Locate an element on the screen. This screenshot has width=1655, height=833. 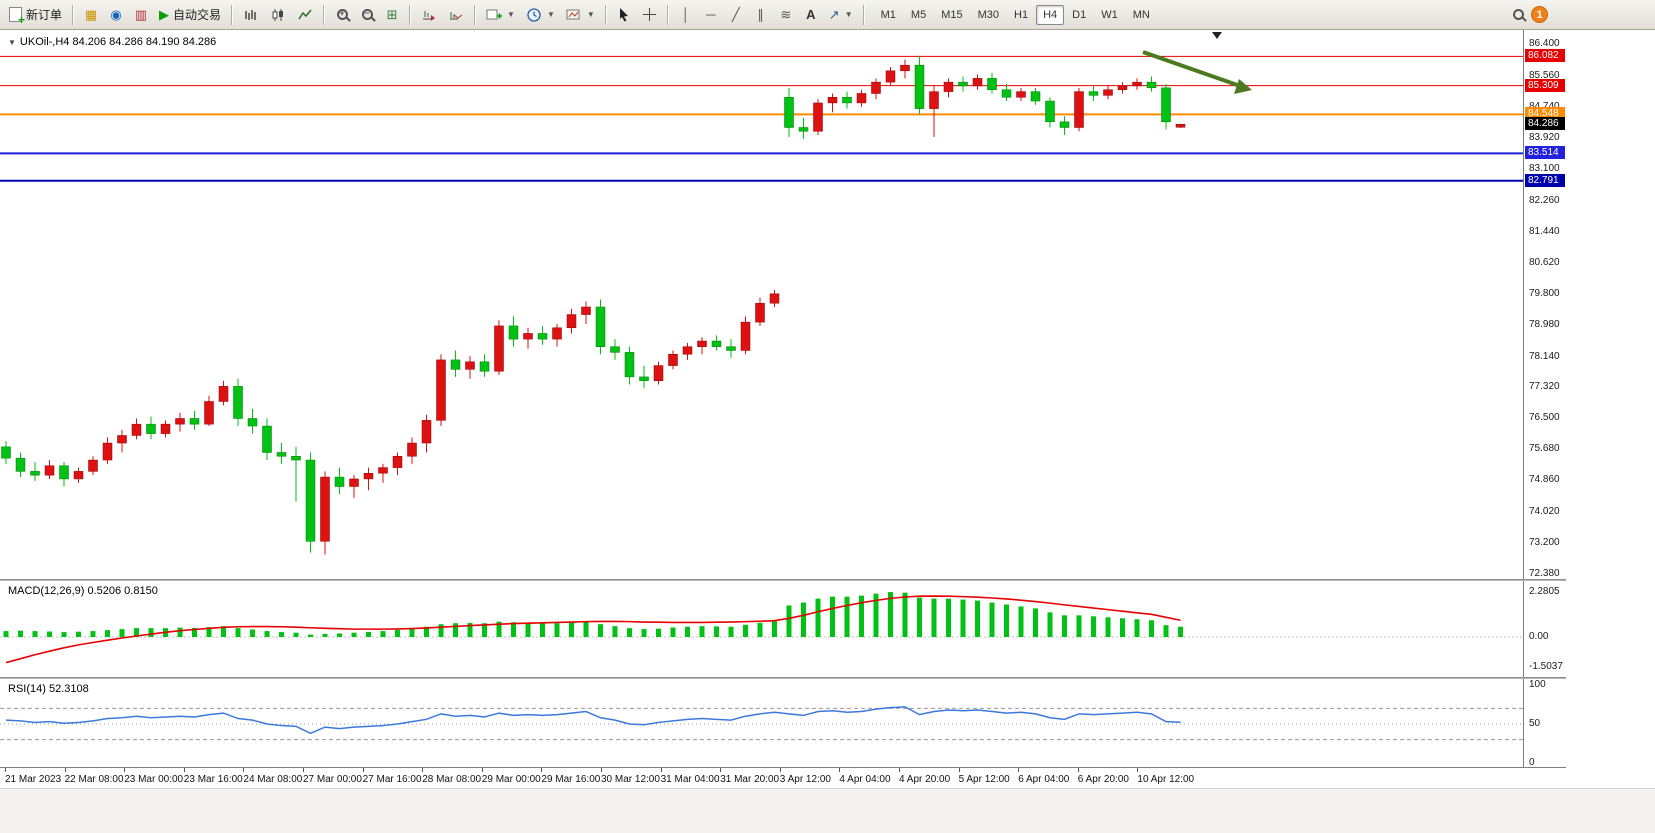
price-axis-label: 82.260 is located at coordinates (1544, 200).